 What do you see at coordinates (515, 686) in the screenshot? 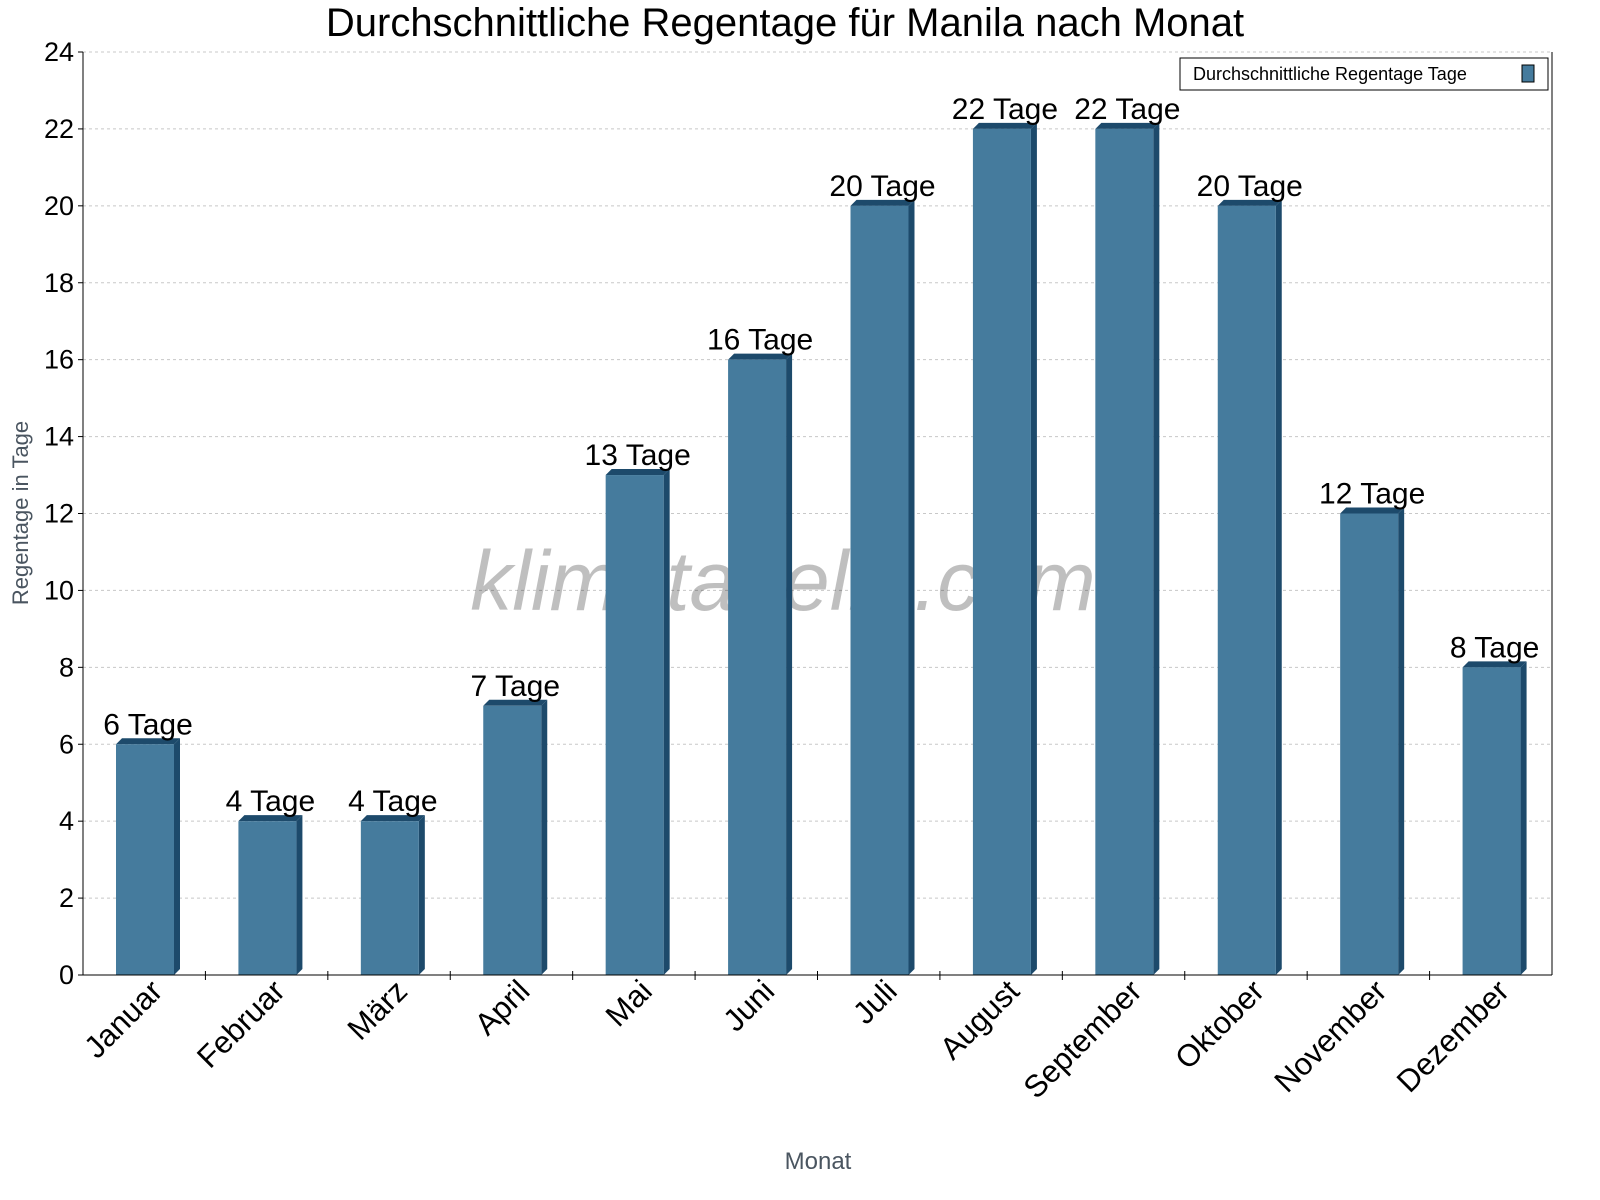
I see `data-label: 7 Tage` at bounding box center [515, 686].